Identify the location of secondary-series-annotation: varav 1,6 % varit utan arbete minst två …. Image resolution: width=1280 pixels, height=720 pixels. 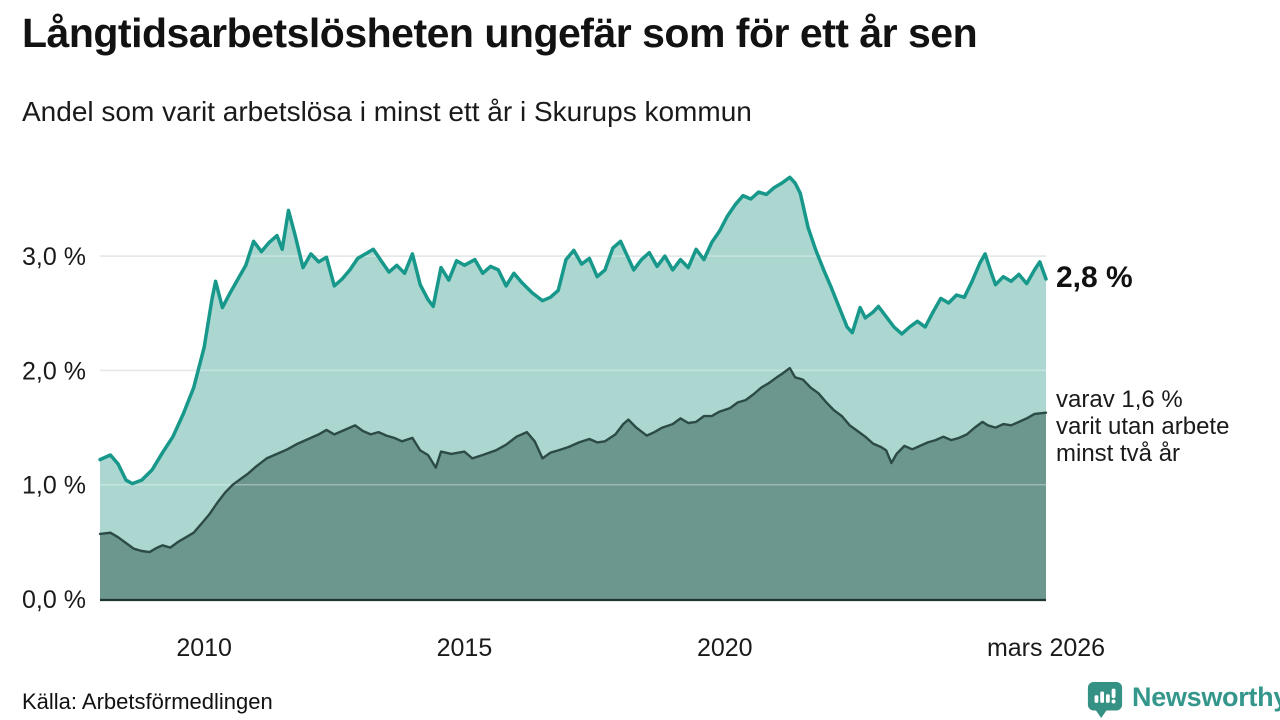
(1142, 426).